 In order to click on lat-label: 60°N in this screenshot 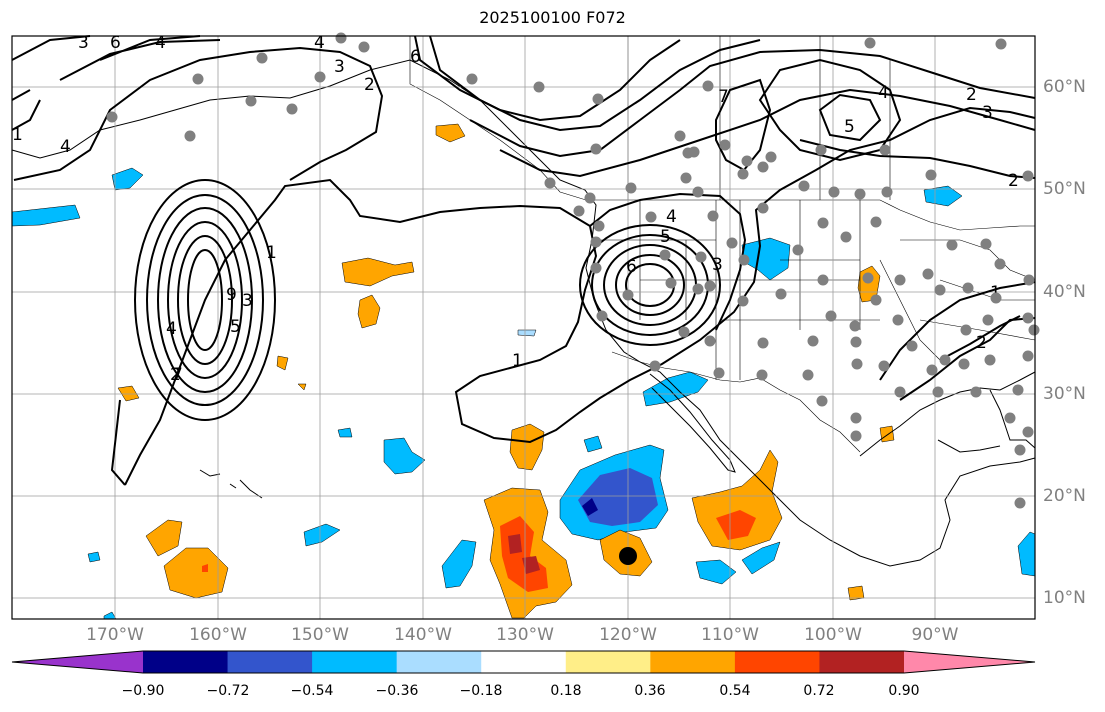, I will do `click(1064, 87)`.